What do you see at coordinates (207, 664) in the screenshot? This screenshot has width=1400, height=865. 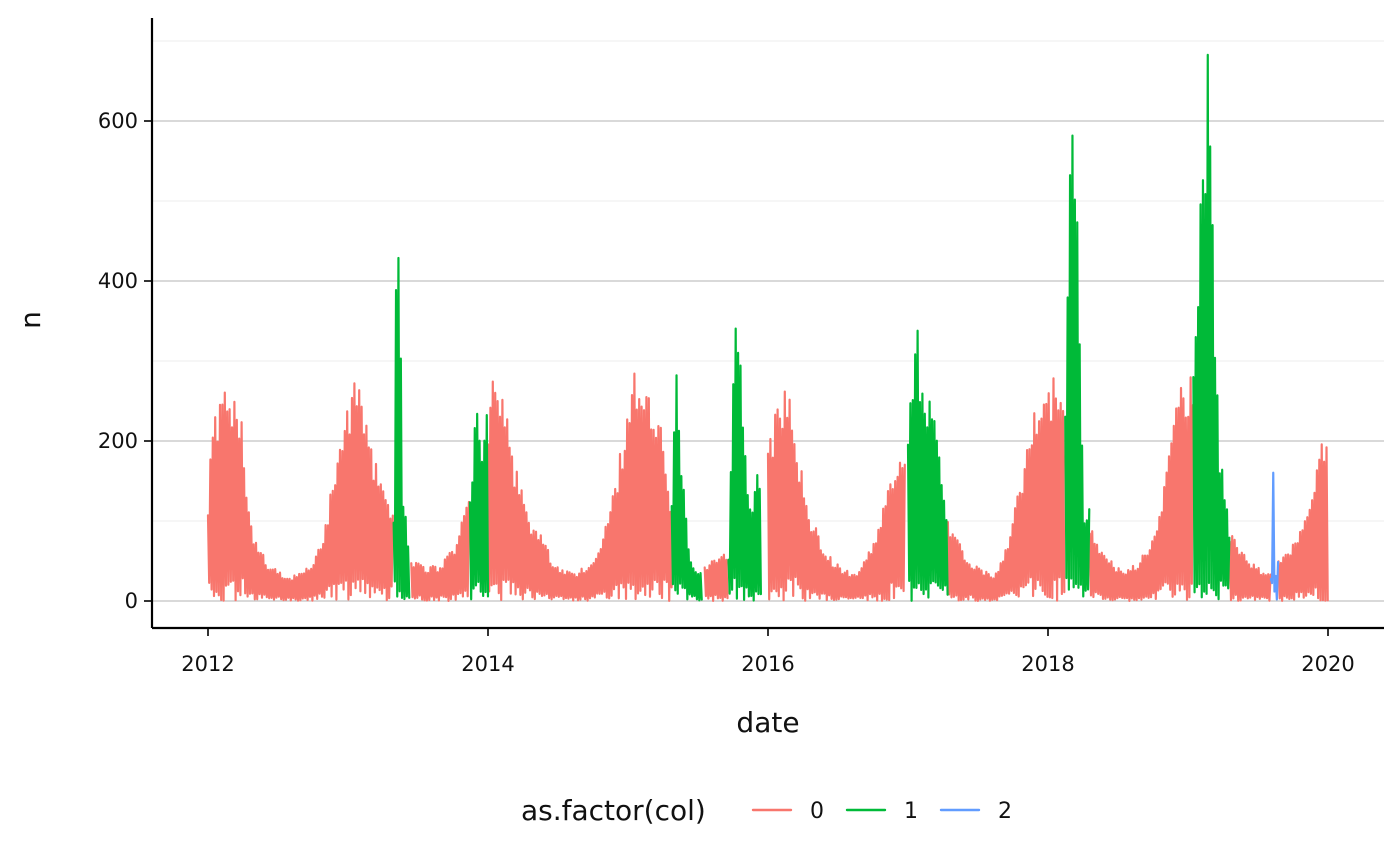 I see `x-tick-label-0: 2012` at bounding box center [207, 664].